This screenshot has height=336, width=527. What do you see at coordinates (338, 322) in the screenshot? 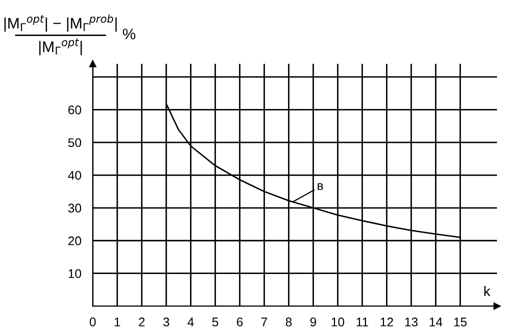
I see `x-tick-label: 10` at bounding box center [338, 322].